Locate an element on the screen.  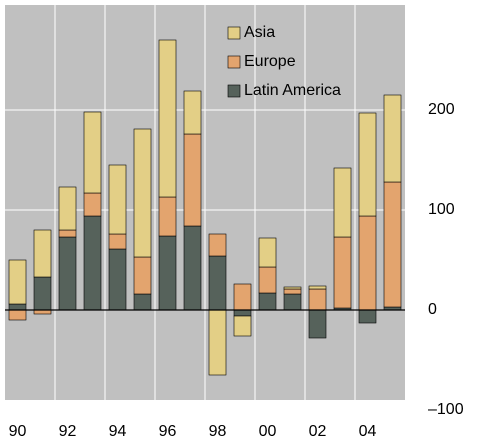
y-tick-label: 200 is located at coordinates (441, 109).